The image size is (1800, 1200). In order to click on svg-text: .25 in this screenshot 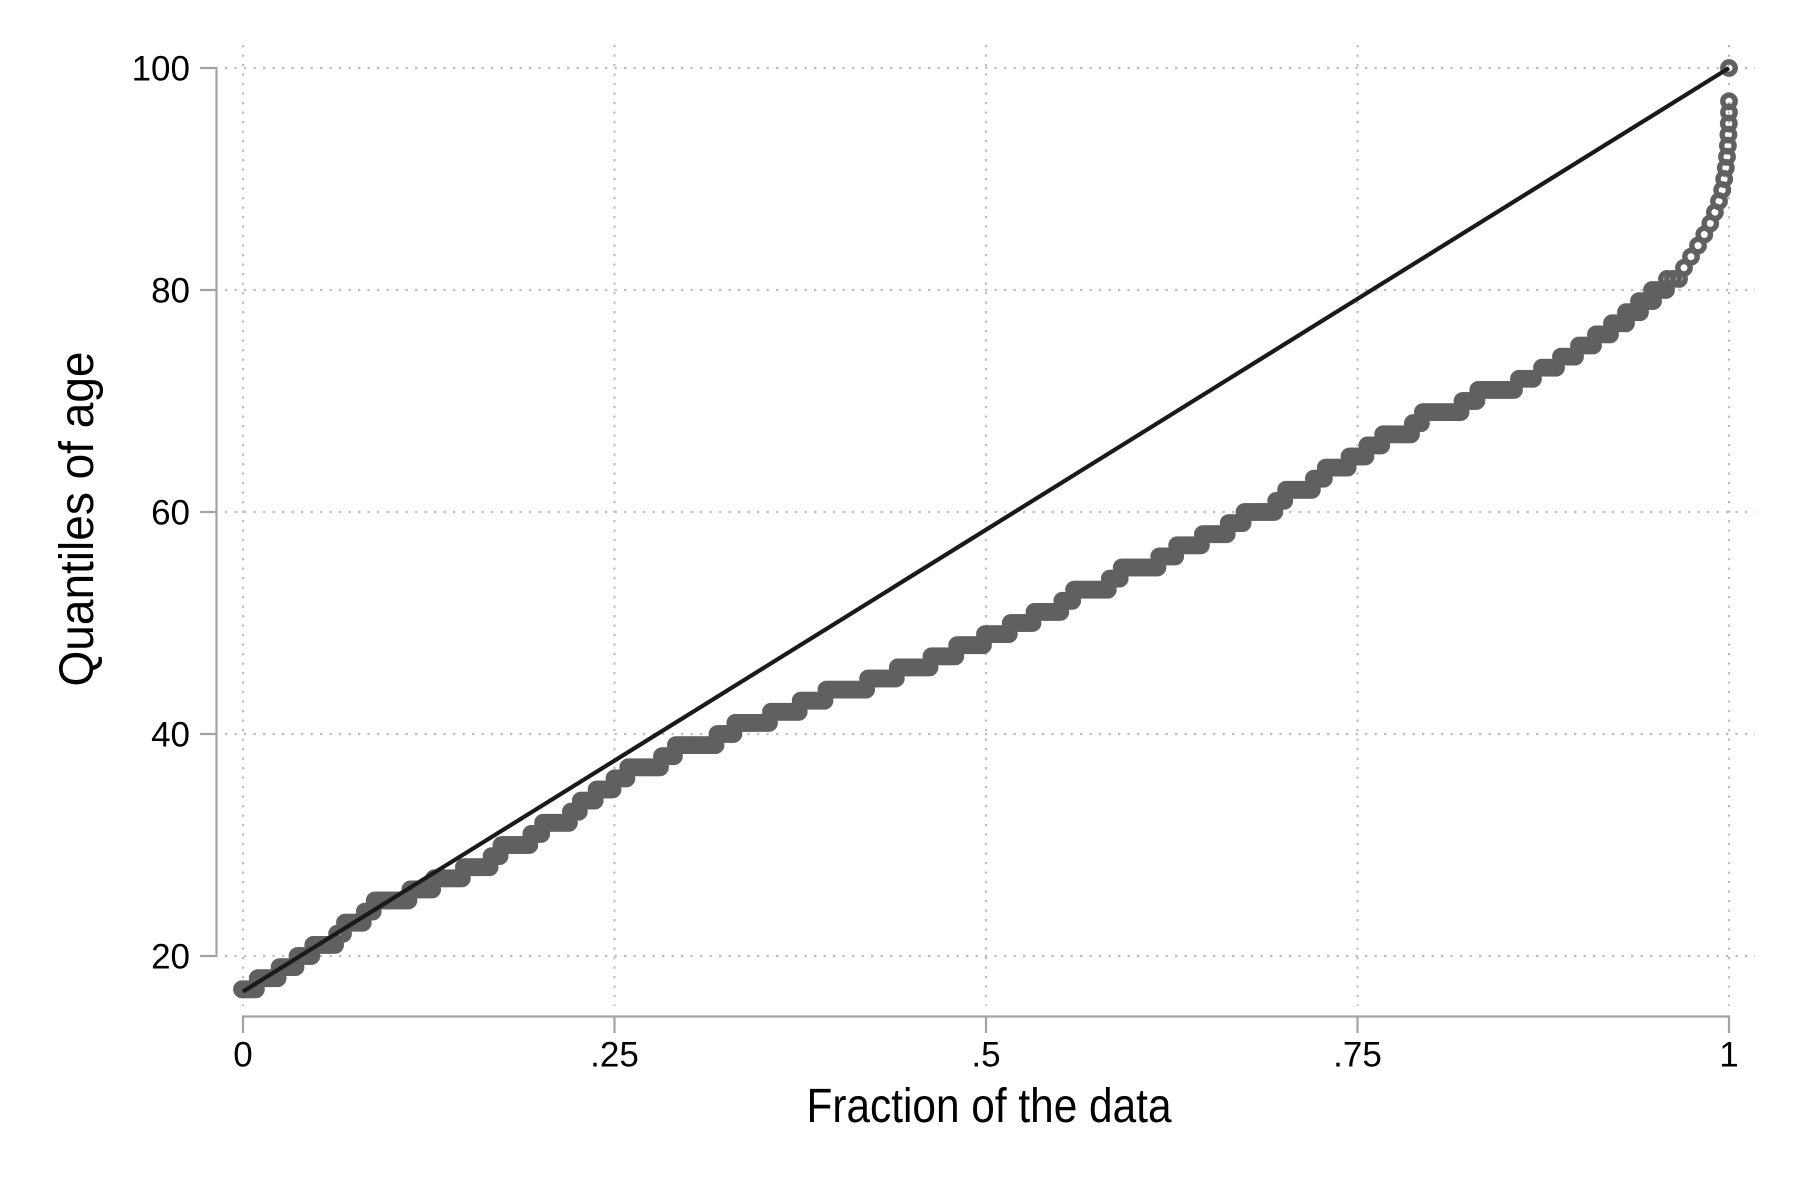, I will do `click(614, 1055)`.